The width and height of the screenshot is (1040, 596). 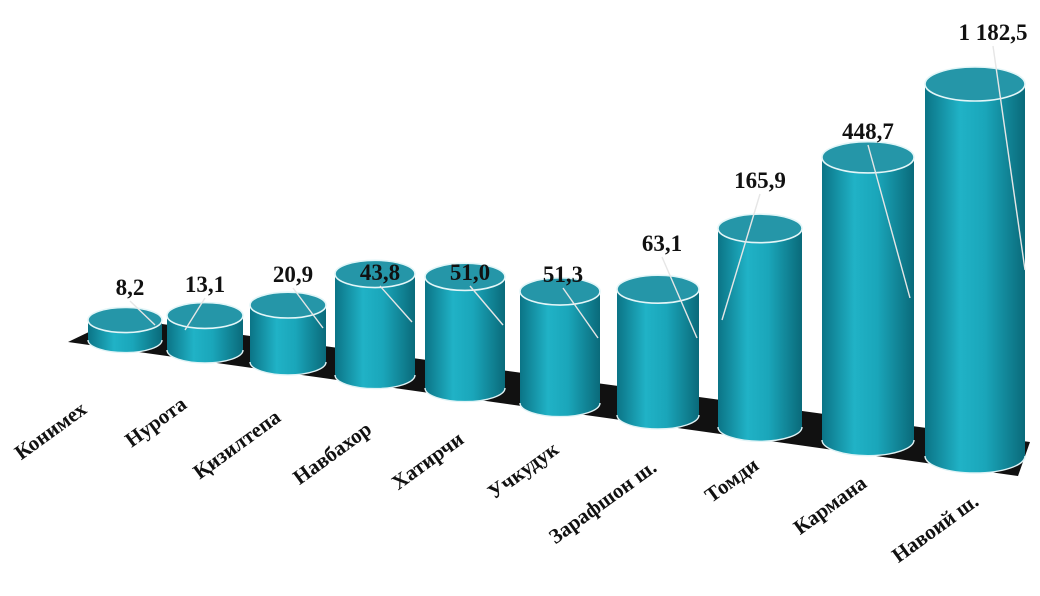 What do you see at coordinates (563, 274) in the screenshot?
I see `data-label-6: 51,3` at bounding box center [563, 274].